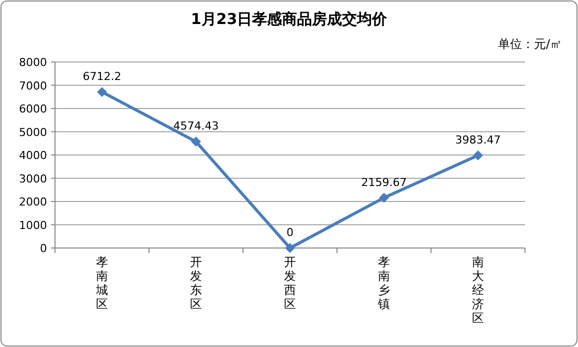 The width and height of the screenshot is (578, 347). What do you see at coordinates (33, 225) in the screenshot?
I see `y-tick-label: 1000` at bounding box center [33, 225].